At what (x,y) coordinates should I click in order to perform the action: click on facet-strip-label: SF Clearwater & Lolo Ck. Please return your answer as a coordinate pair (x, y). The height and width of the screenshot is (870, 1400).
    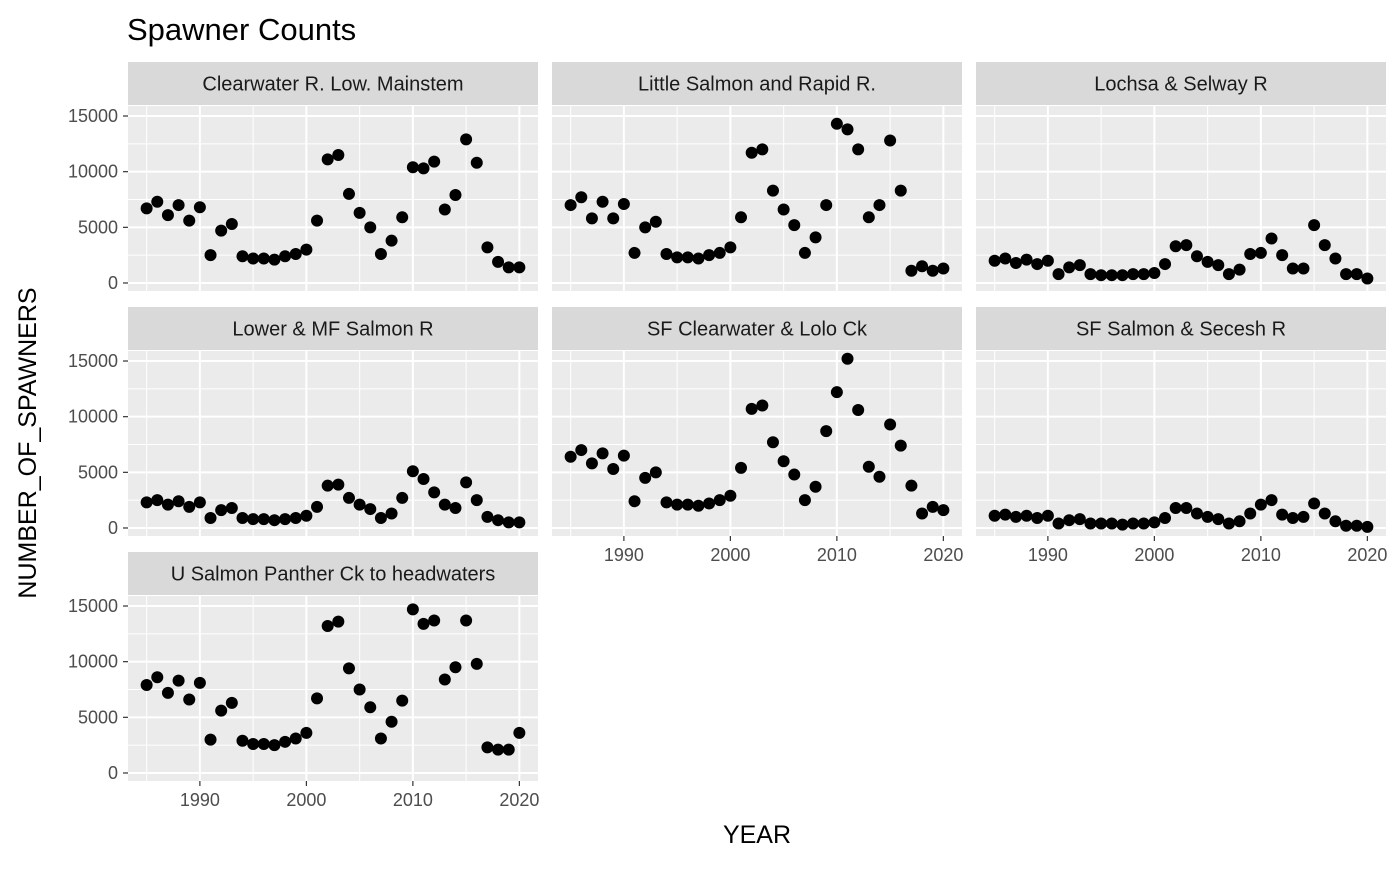
    Looking at the image, I should click on (757, 330).